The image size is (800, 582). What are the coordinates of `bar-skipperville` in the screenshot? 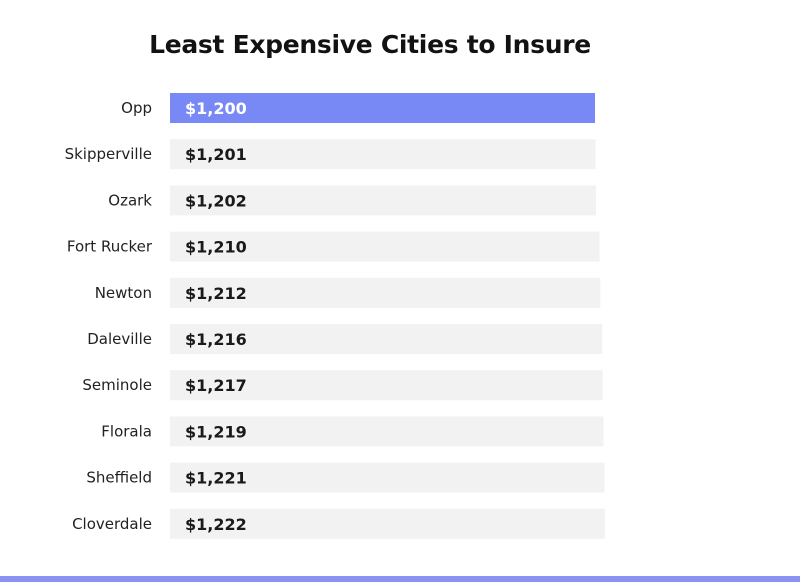 It's located at (383, 154).